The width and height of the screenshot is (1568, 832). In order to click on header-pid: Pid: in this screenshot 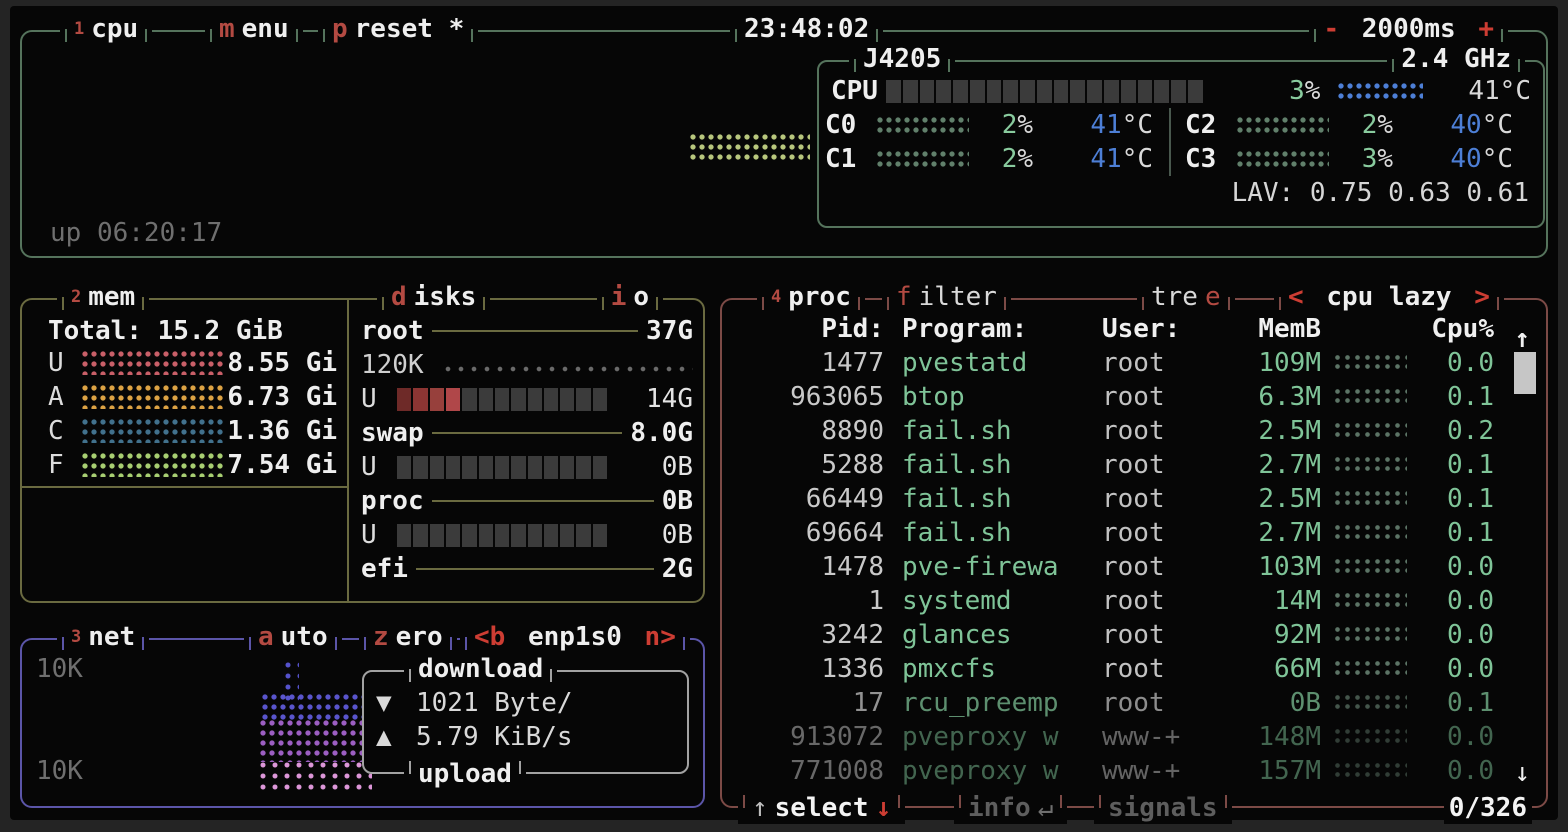, I will do `click(852, 329)`.